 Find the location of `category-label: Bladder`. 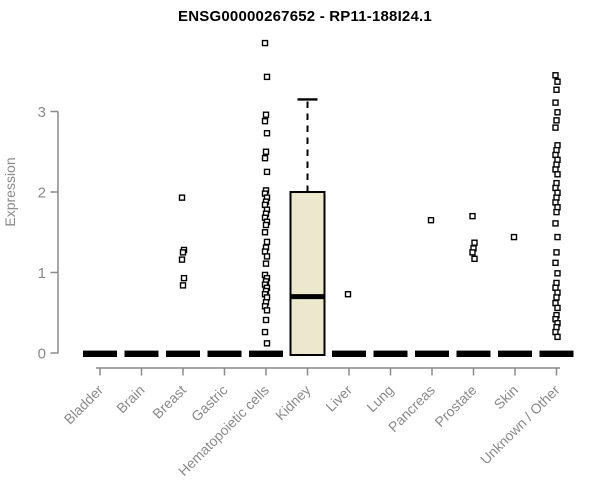

category-label: Bladder is located at coordinates (84, 405).